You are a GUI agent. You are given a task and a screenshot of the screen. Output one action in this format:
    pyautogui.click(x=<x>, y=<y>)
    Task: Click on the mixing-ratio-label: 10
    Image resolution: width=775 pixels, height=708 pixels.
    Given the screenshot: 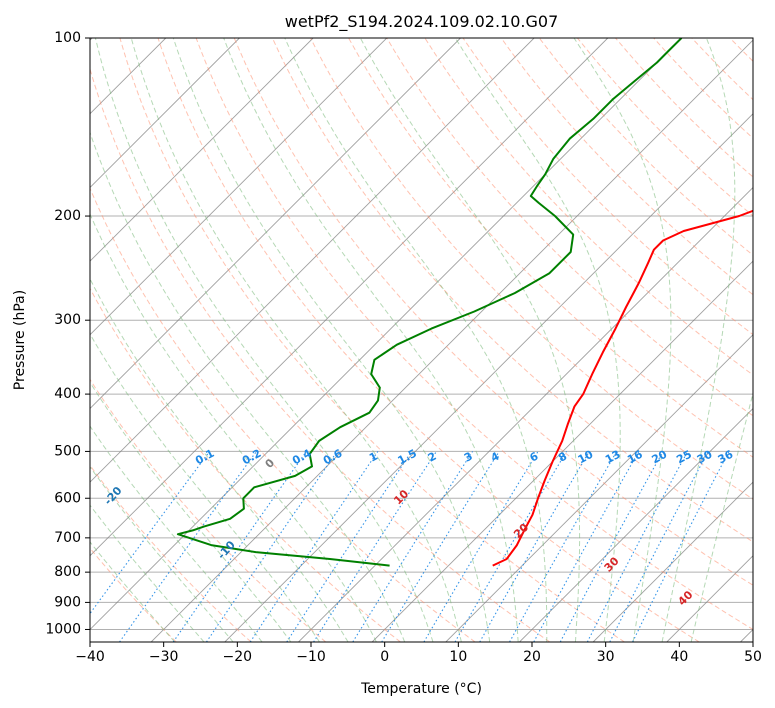 What is the action you would take?
    pyautogui.click(x=586, y=457)
    